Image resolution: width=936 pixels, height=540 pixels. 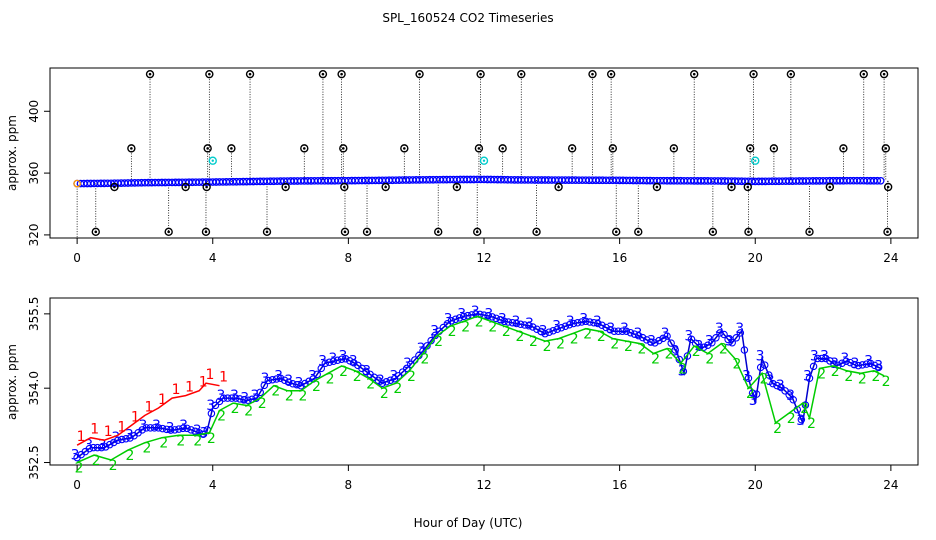 I want to click on detail-x-tick-label: 0, so click(x=77, y=485).